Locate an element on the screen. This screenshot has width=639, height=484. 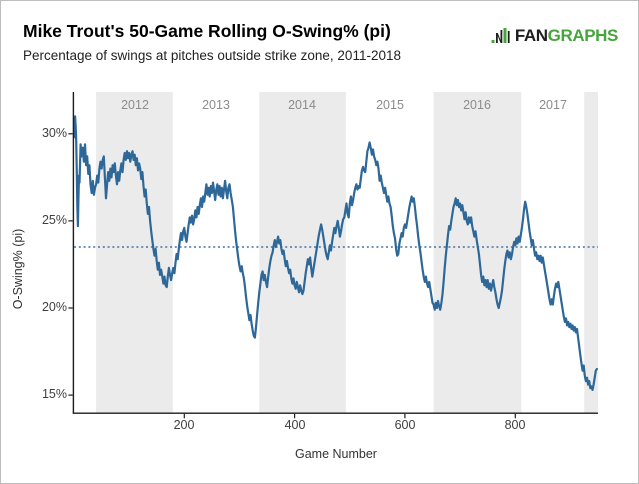
y-tick-label-30: 30% is located at coordinates (54, 133).